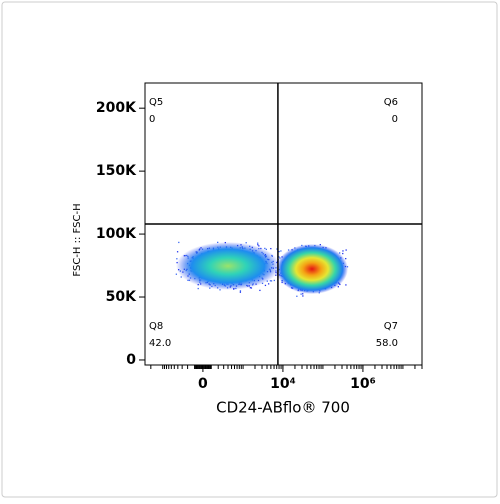 This screenshot has width=500, height=504. What do you see at coordinates (156, 326) in the screenshot?
I see `quadrant-name: Q8` at bounding box center [156, 326].